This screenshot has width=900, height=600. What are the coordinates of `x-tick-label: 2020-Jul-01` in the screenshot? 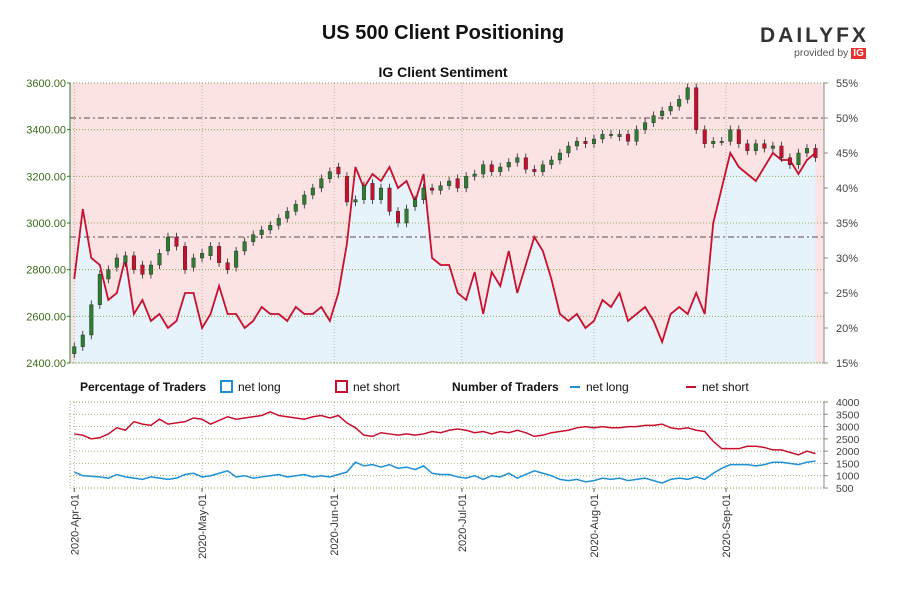 It's located at (463, 523).